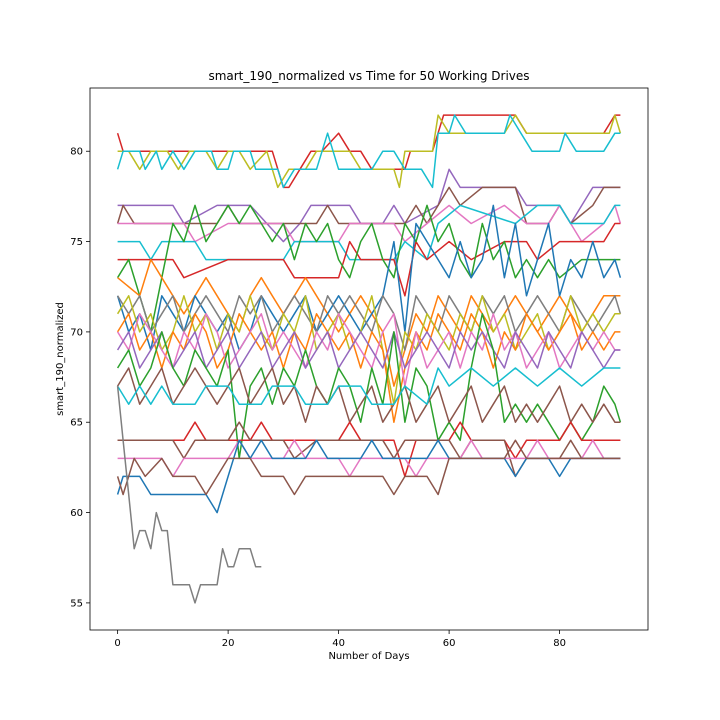  Describe the element at coordinates (76, 242) in the screenshot. I see `y-tick-label: 75` at that location.